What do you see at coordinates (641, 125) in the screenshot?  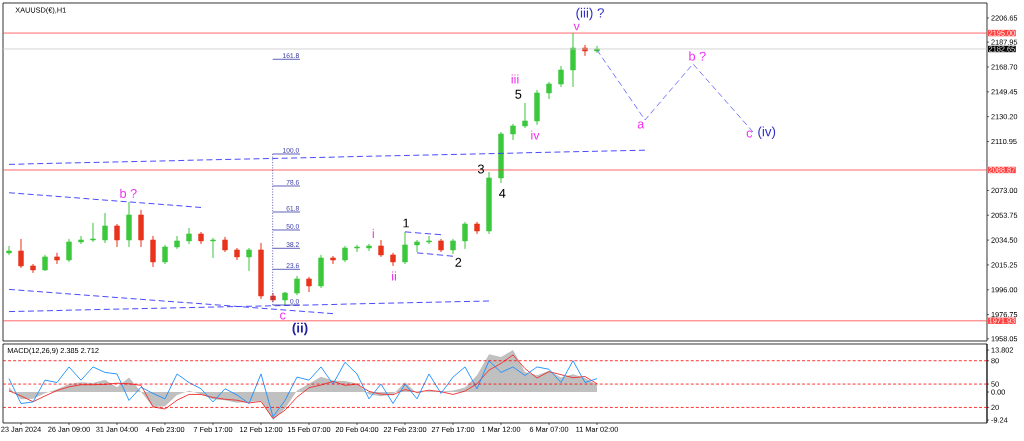 I see `annotation: a` at bounding box center [641, 125].